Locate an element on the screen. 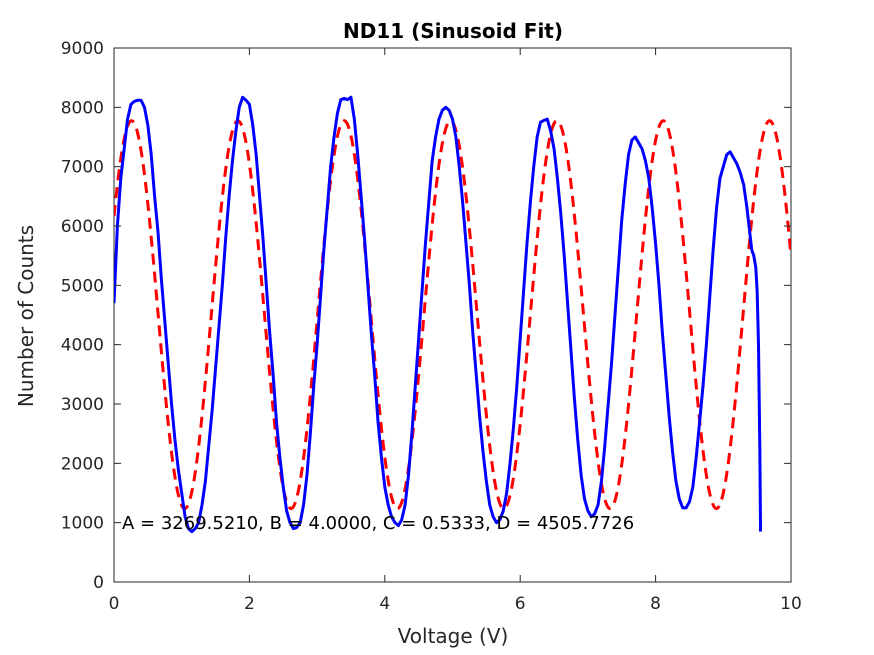 The height and width of the screenshot is (655, 874). y-tick-label: 5000 is located at coordinates (82, 286).